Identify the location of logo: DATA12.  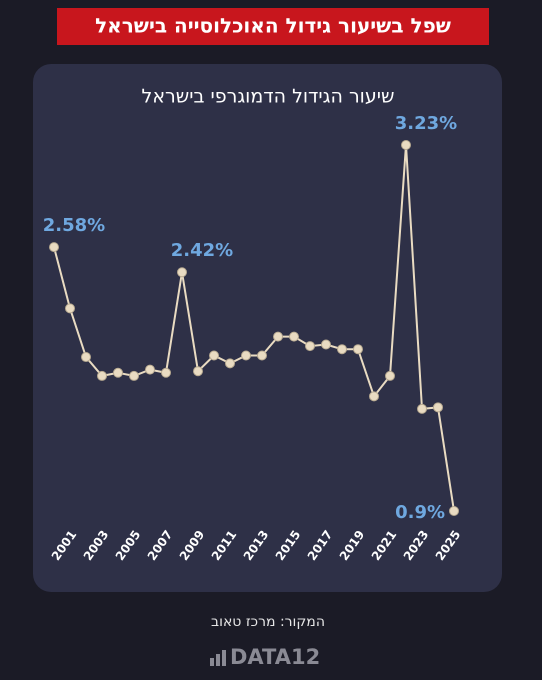
(275, 657).